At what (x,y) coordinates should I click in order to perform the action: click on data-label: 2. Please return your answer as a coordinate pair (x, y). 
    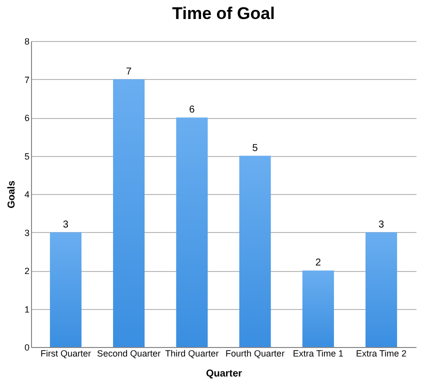
    Looking at the image, I should click on (318, 263).